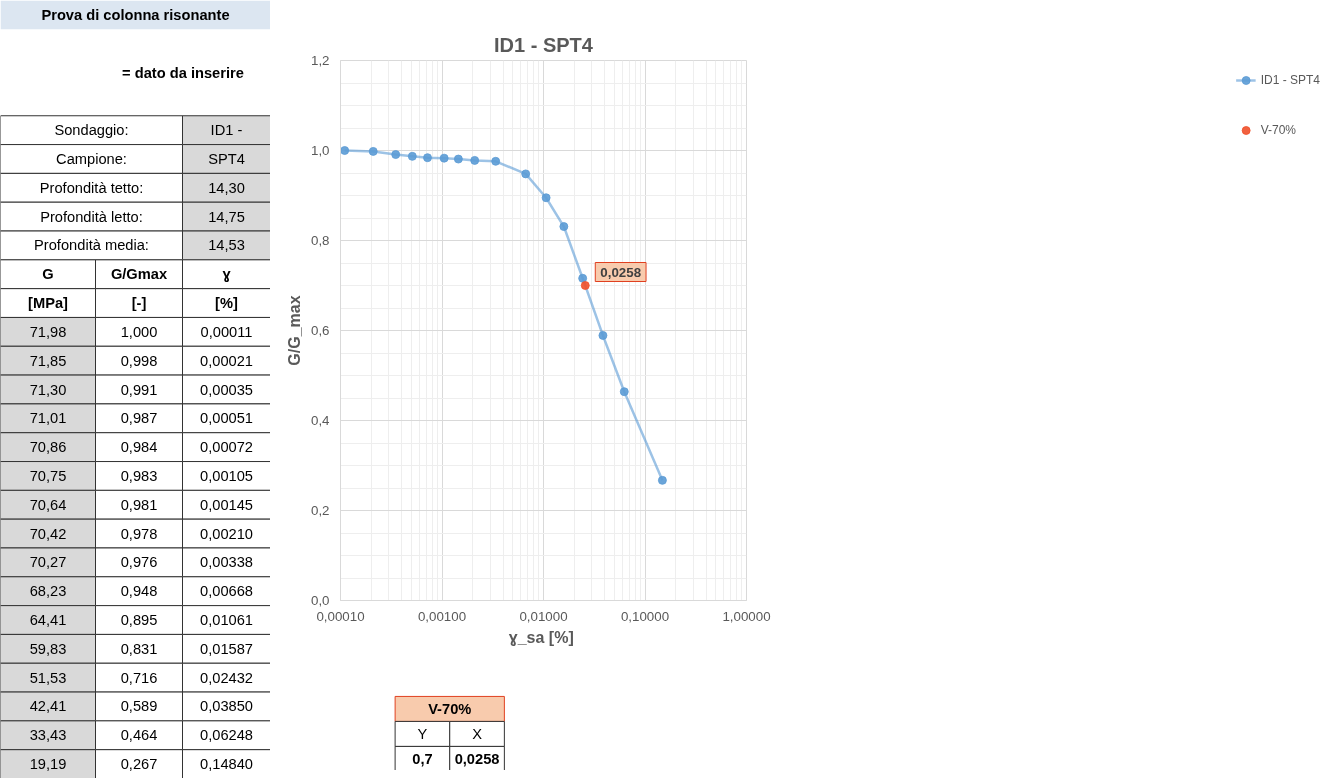 The width and height of the screenshot is (1330, 778). What do you see at coordinates (226, 475) in the screenshot?
I see `text: 0,00105` at bounding box center [226, 475].